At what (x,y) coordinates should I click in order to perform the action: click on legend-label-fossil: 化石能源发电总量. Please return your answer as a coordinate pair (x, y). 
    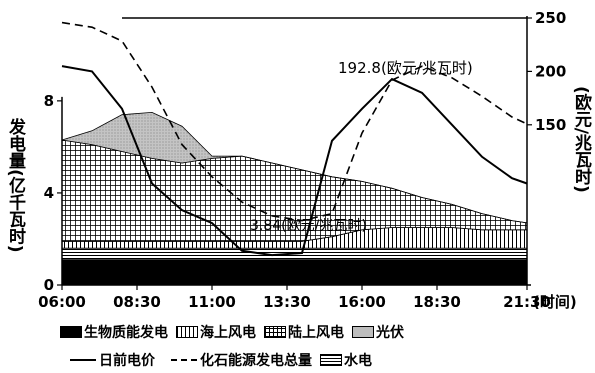
    Looking at the image, I should click on (256, 361).